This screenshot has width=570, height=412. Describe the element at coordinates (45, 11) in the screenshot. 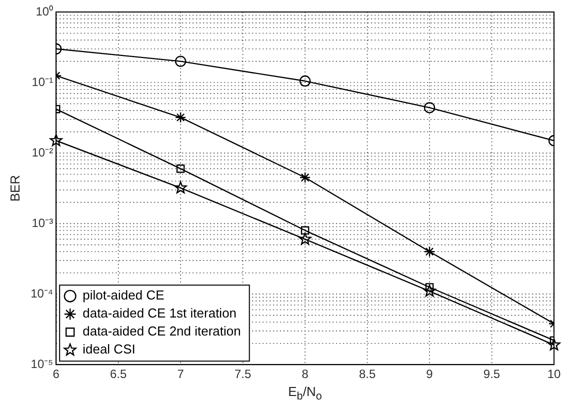

I see `y-tick-label: 10⁰` at that location.